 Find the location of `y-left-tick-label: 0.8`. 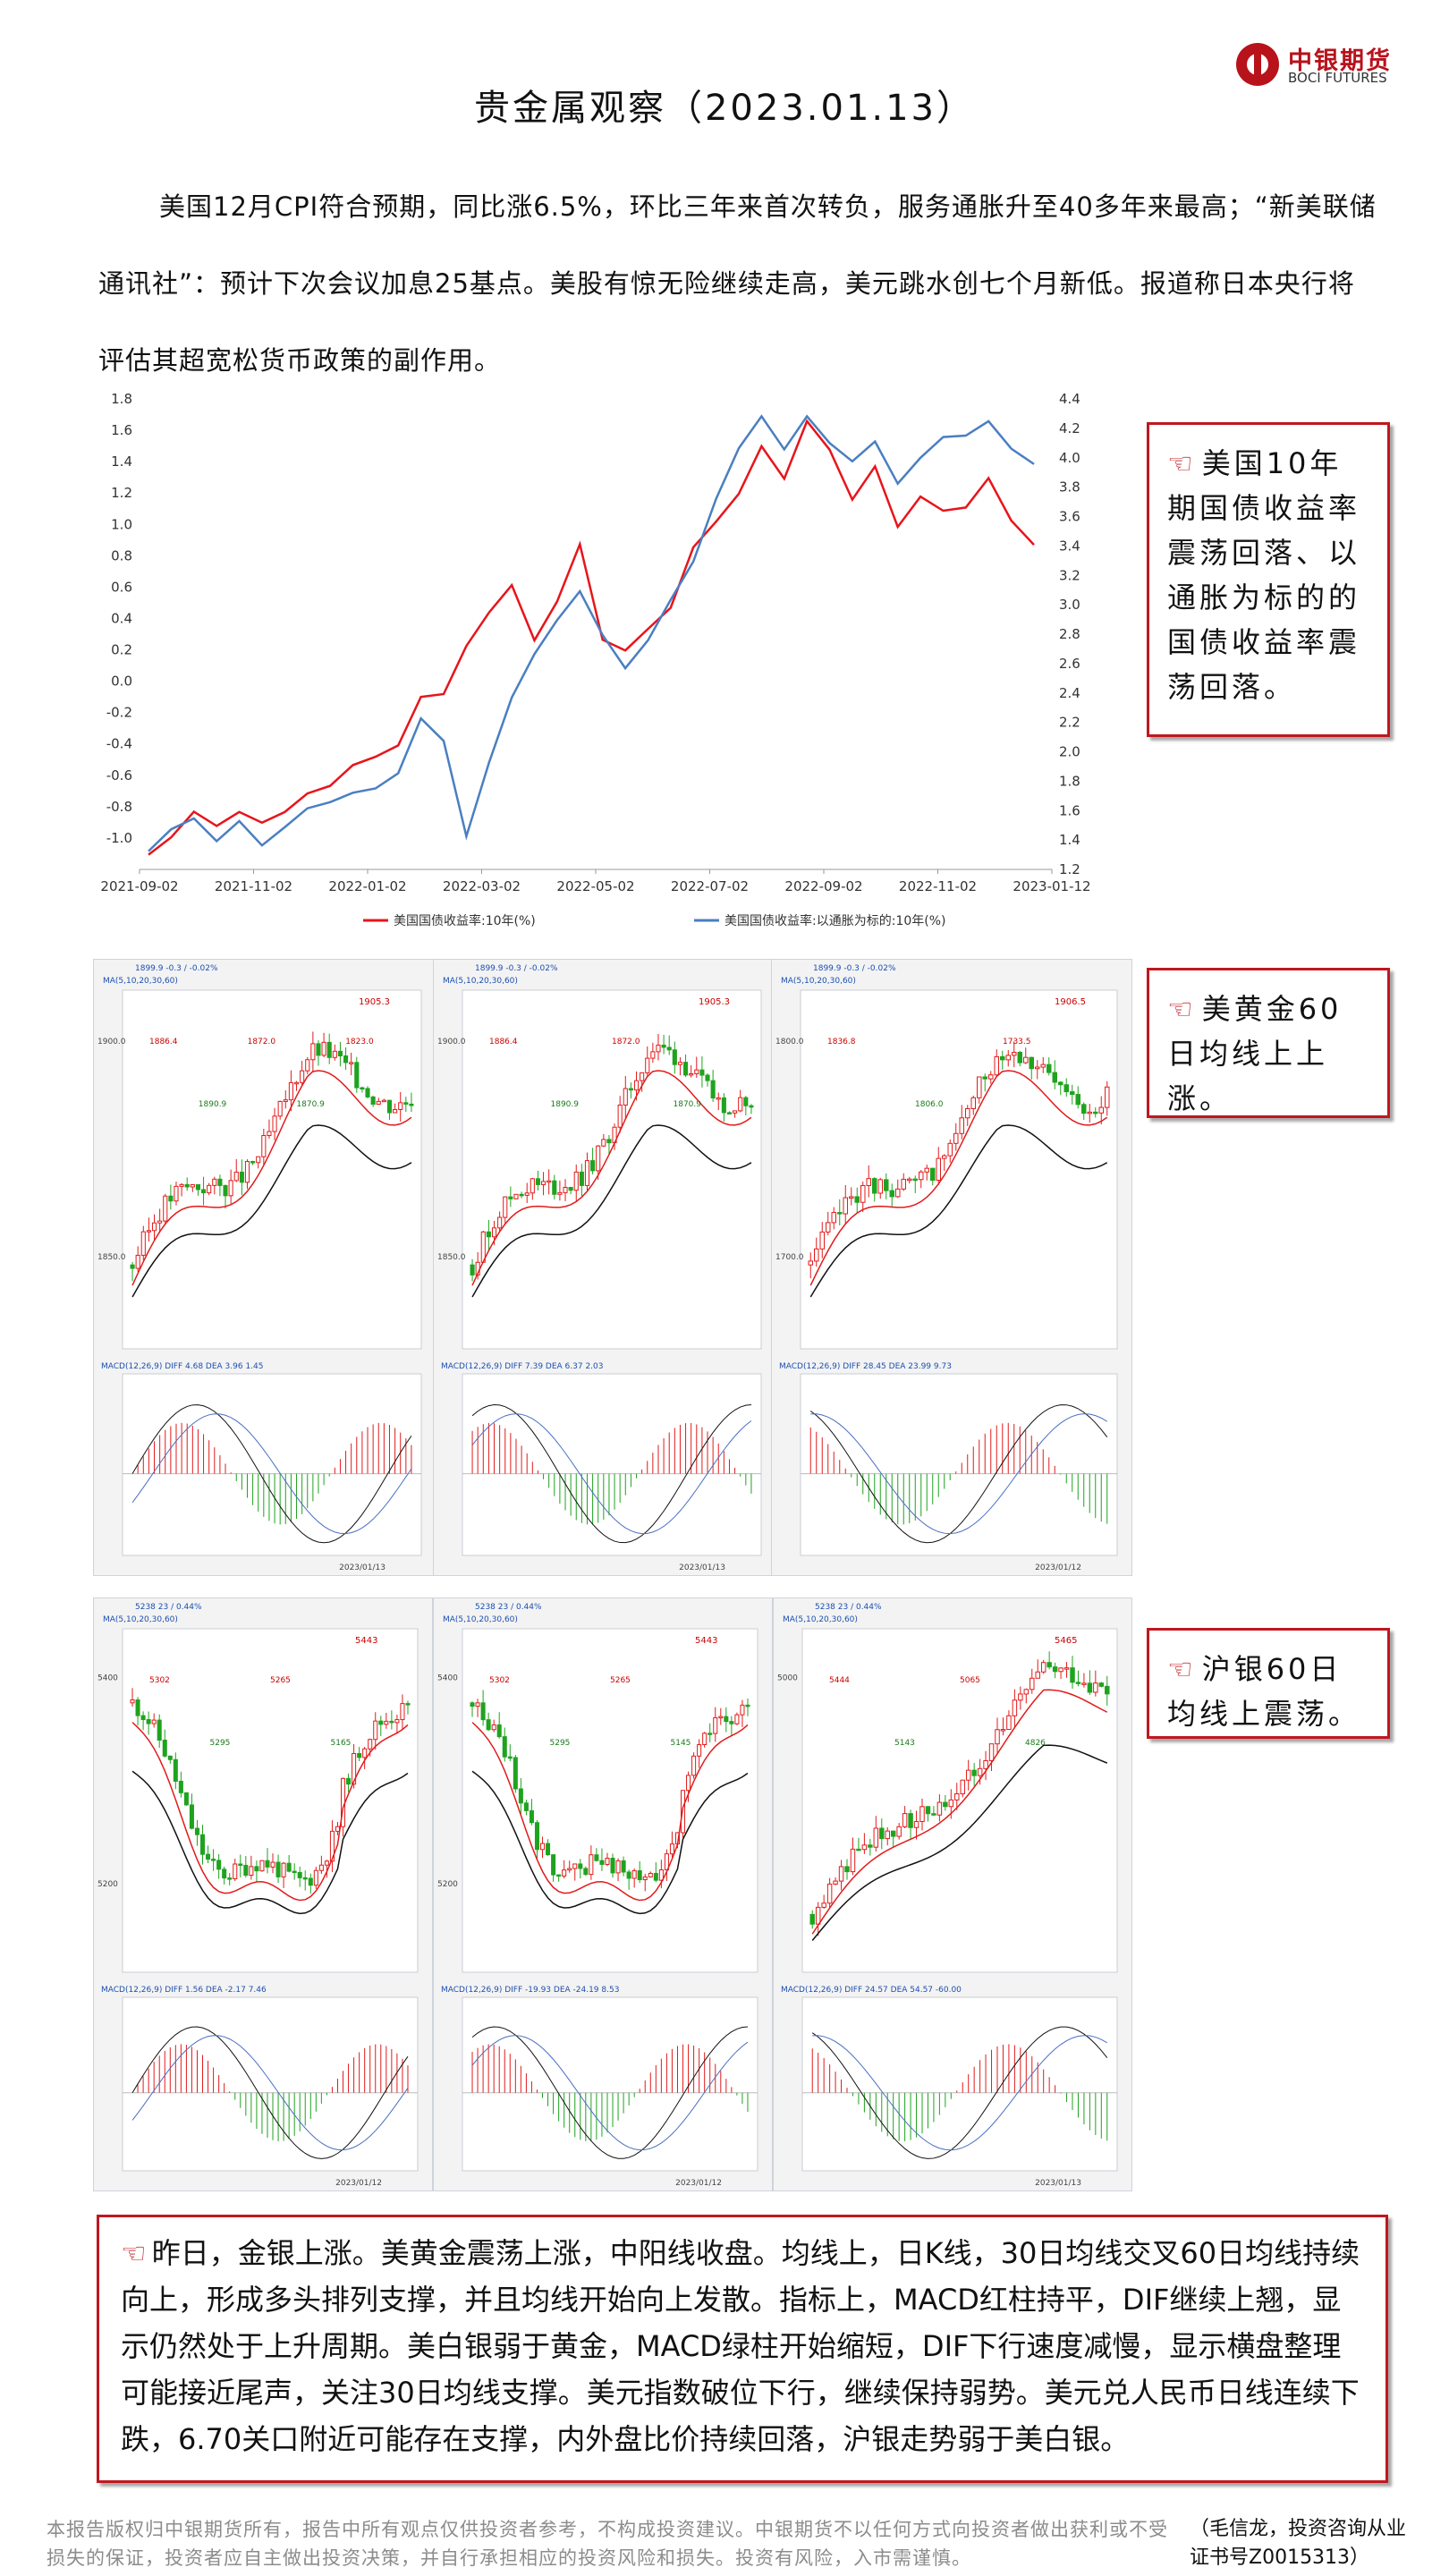

y-left-tick-label: 0.8 is located at coordinates (121, 555).